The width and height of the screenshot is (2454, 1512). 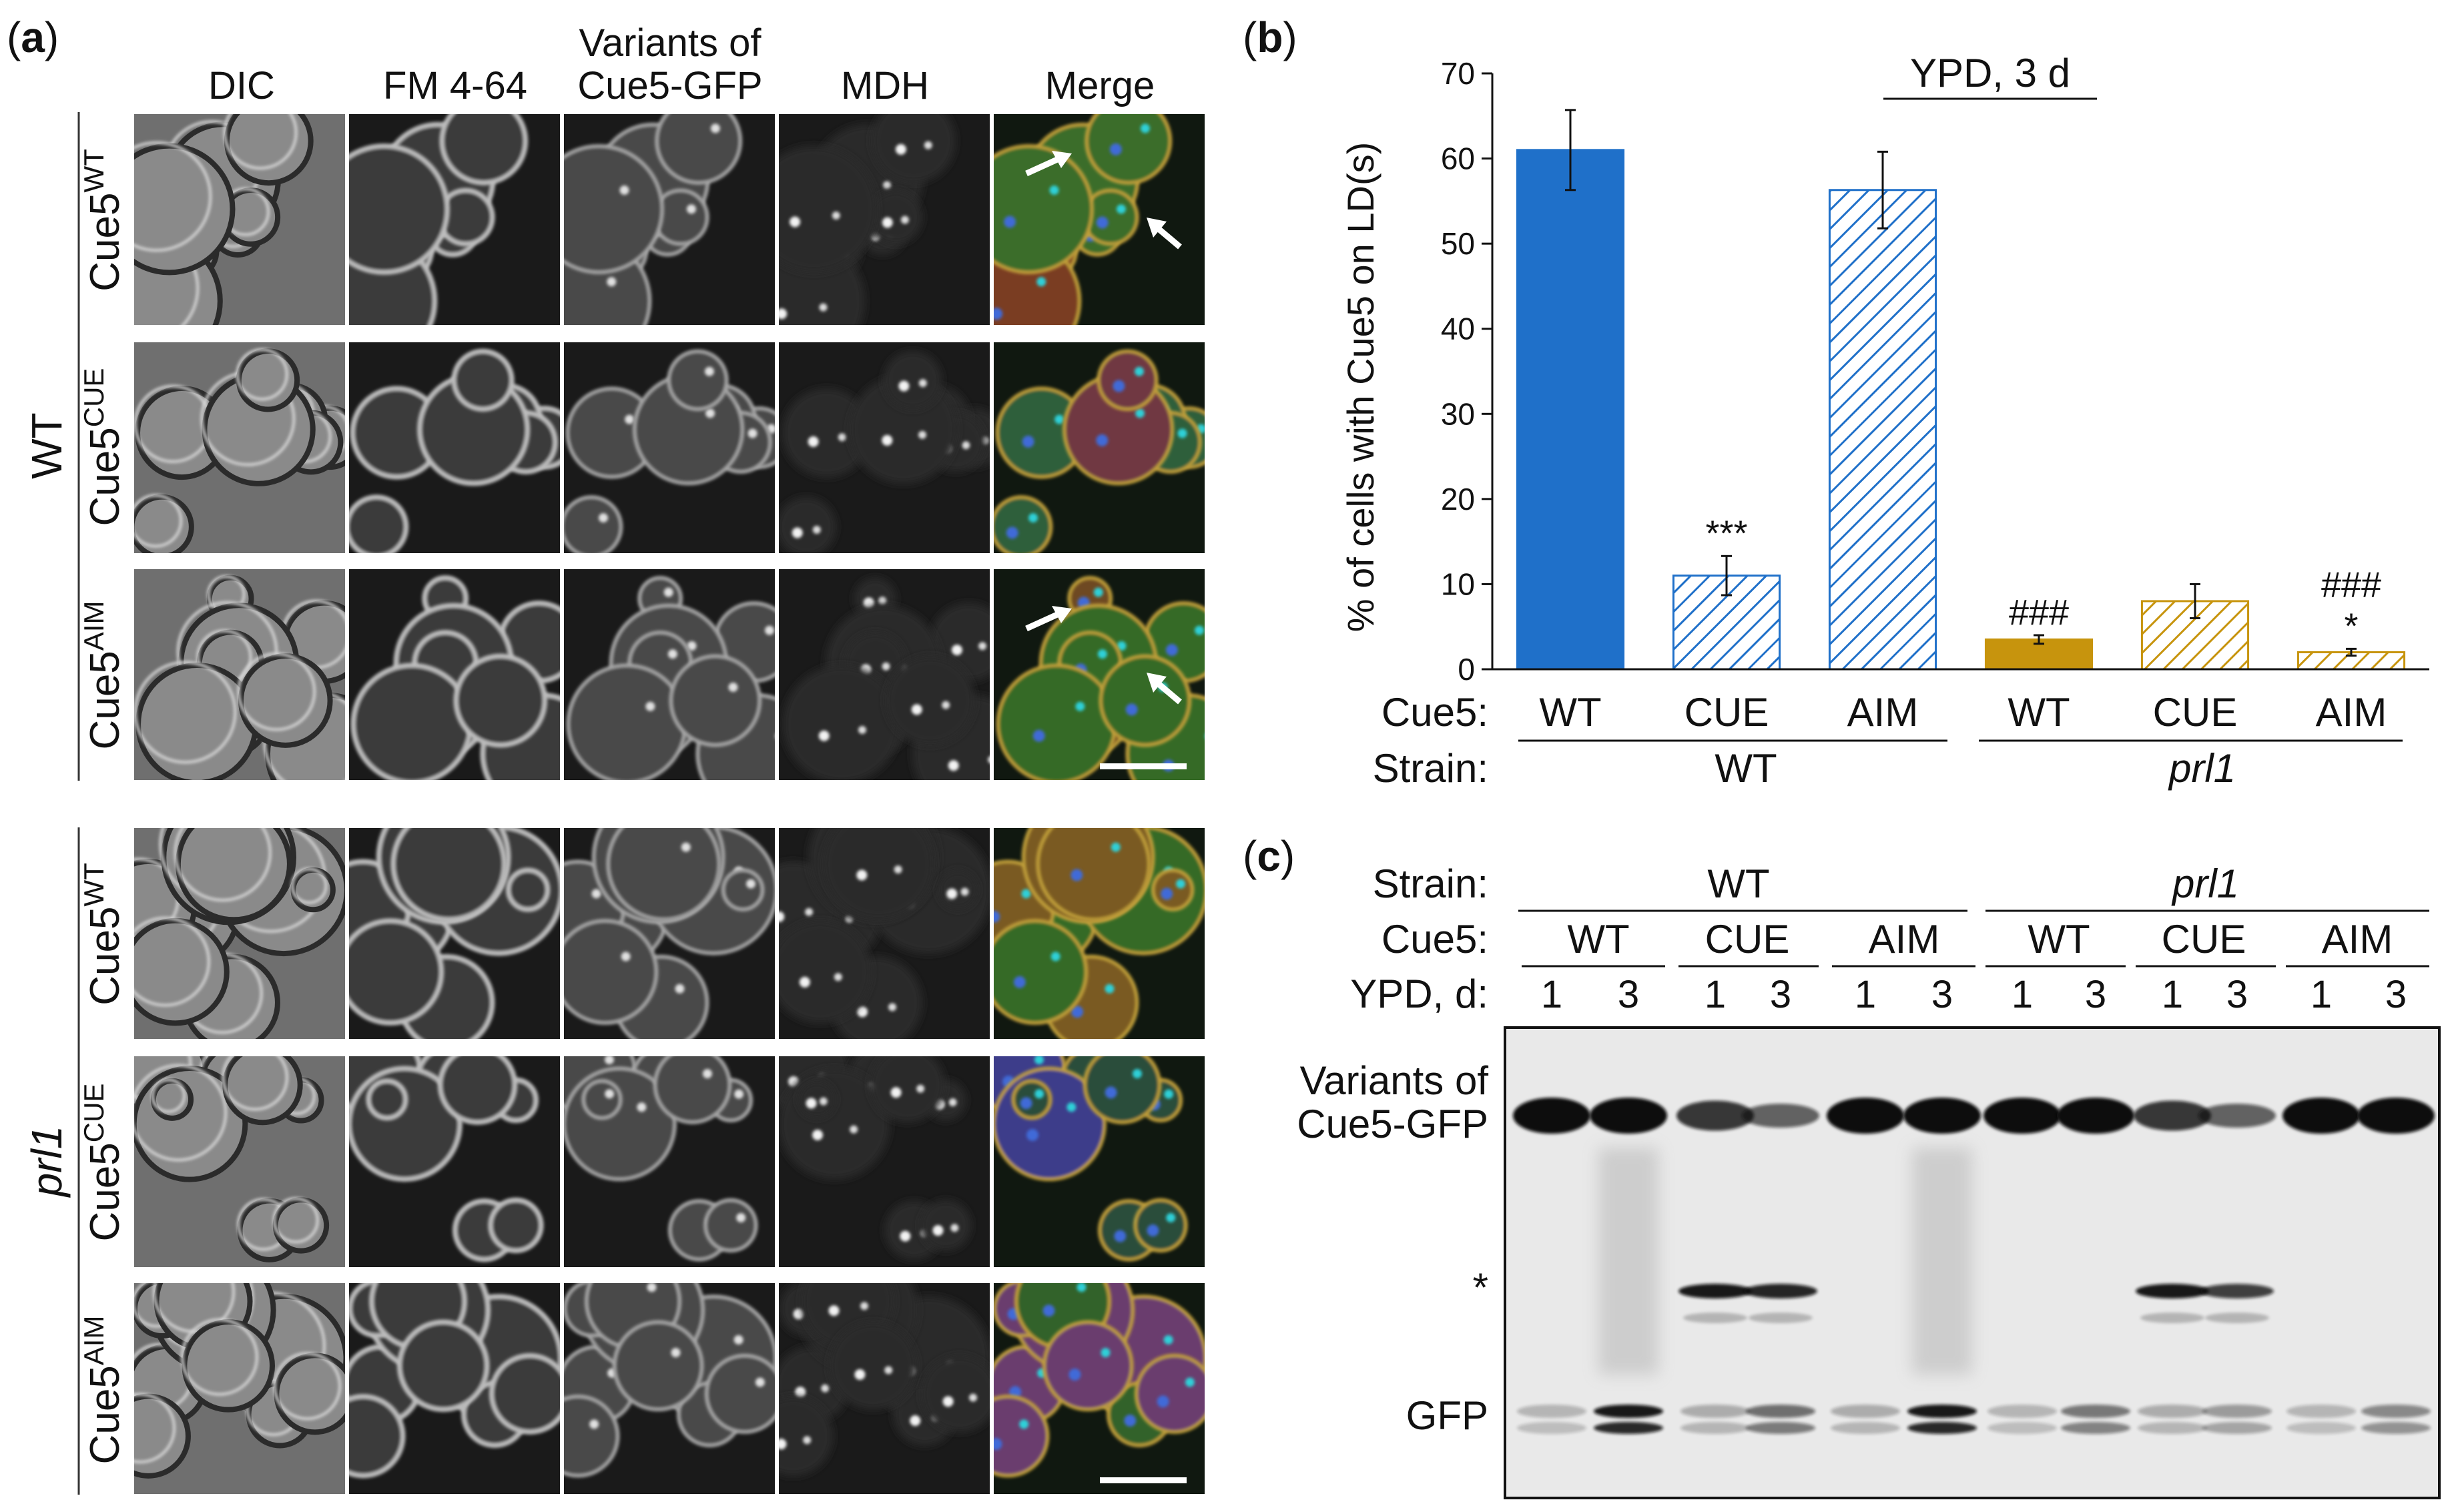 What do you see at coordinates (1990, 73) in the screenshot?
I see `chart-title: YPD, 3 d` at bounding box center [1990, 73].